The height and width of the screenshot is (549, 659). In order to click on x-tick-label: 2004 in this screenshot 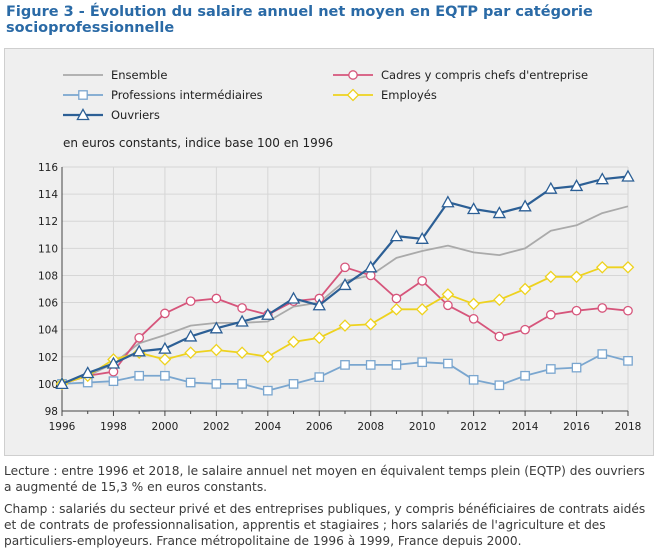, I will do `click(267, 427)`.